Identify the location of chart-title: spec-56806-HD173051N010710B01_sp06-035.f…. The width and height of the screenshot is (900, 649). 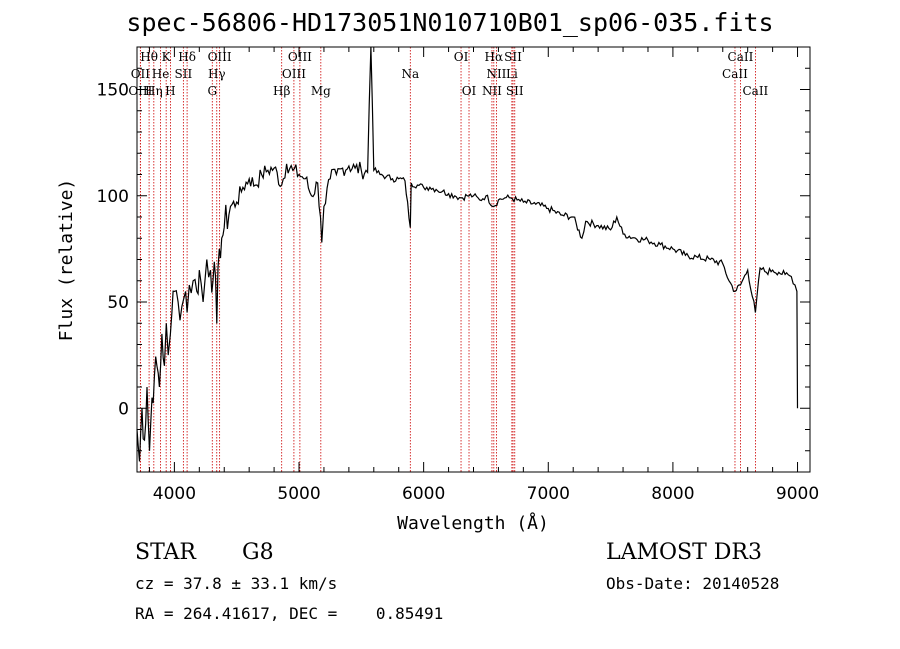
(450, 22).